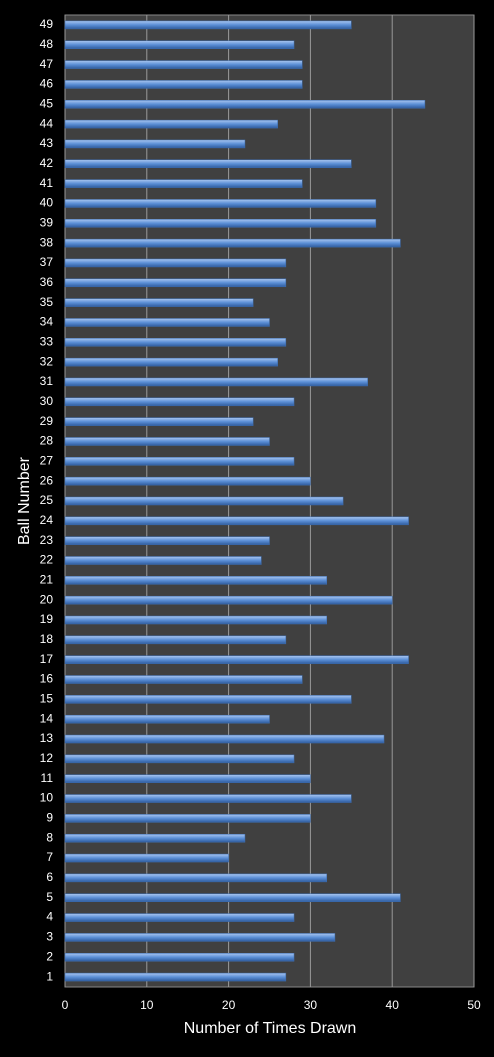 The height and width of the screenshot is (1057, 494). I want to click on y-tick-label: 7, so click(49, 857).